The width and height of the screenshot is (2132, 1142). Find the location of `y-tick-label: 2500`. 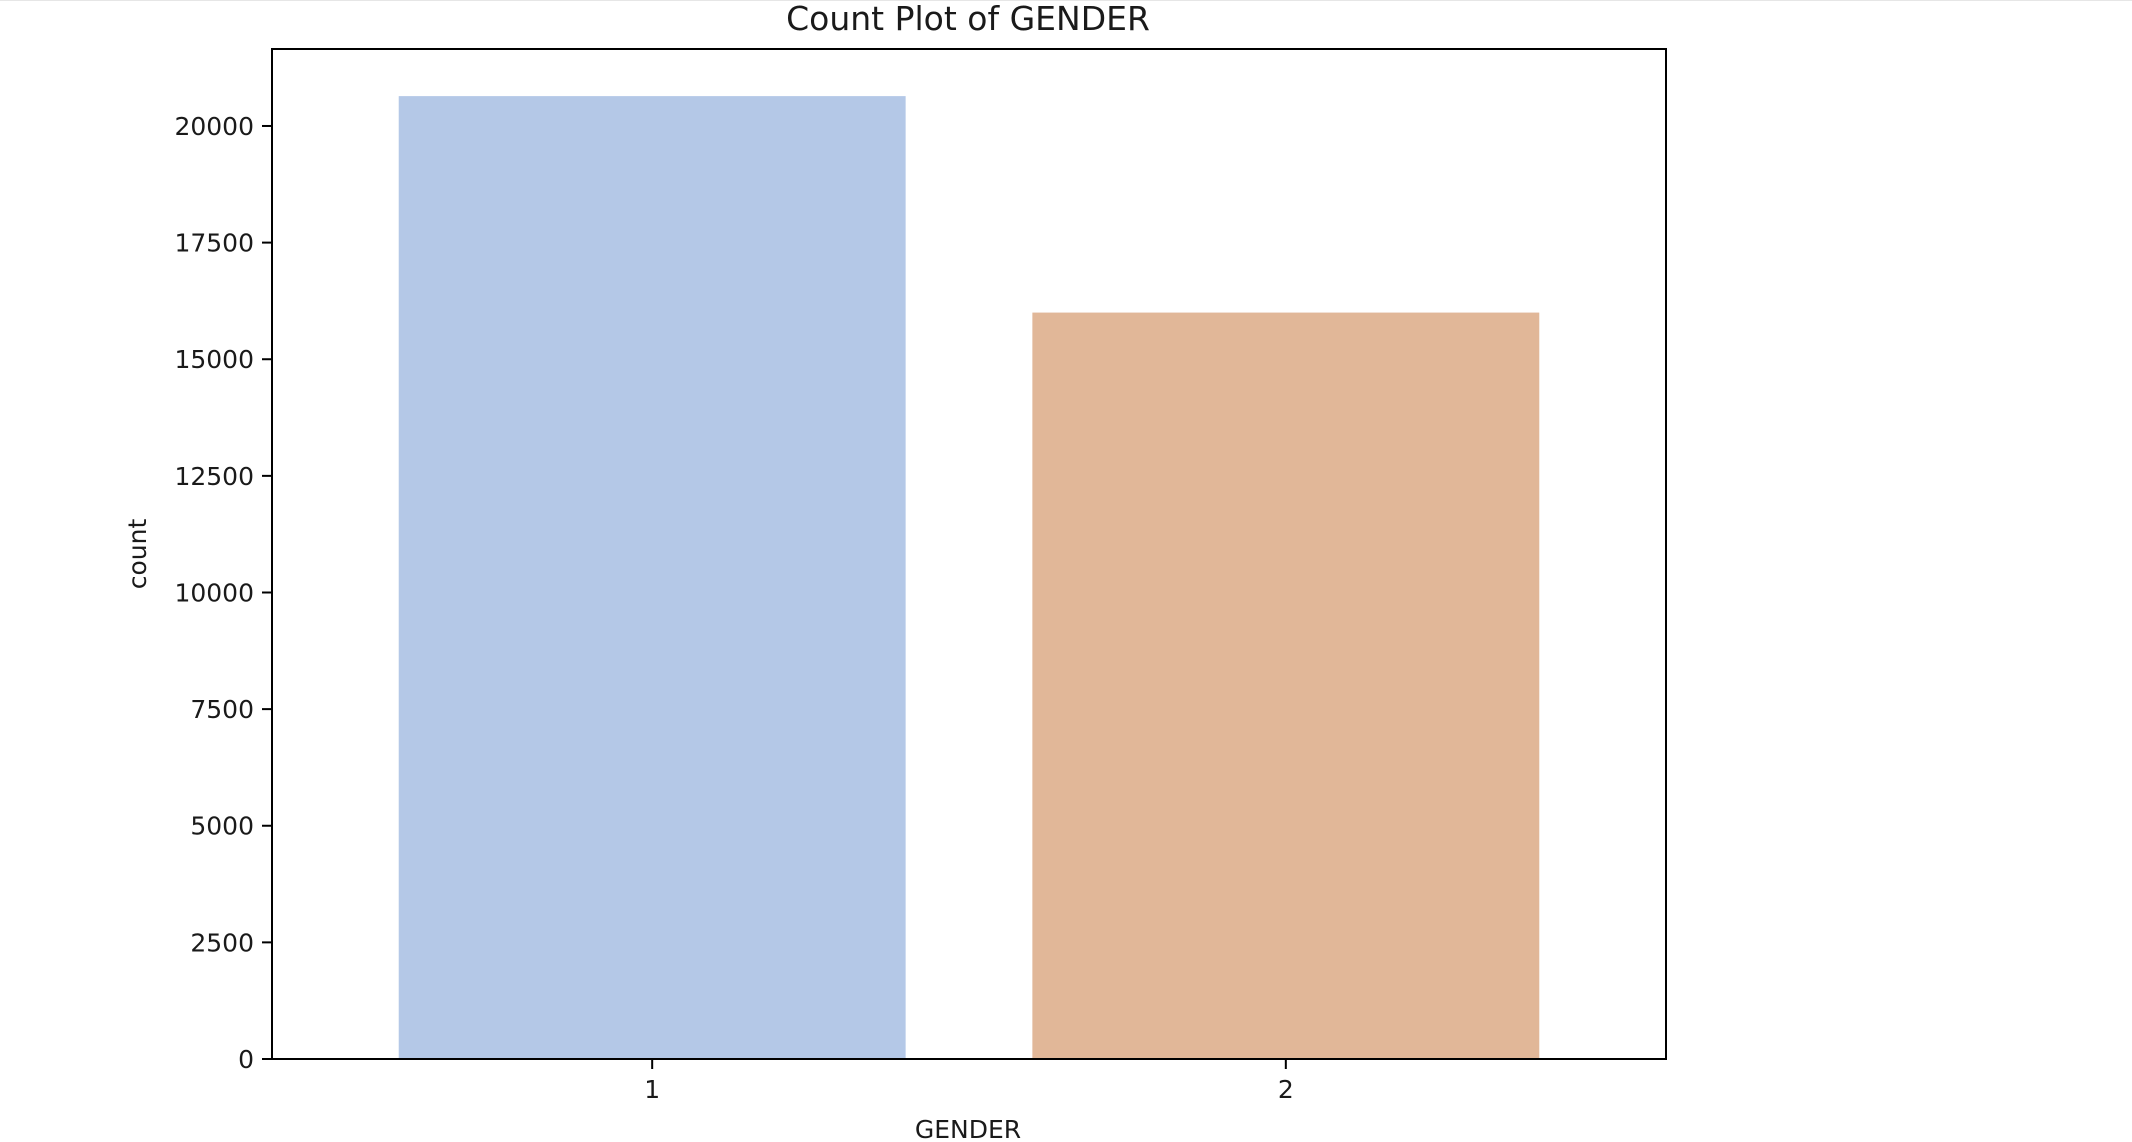

y-tick-label: 2500 is located at coordinates (222, 942).